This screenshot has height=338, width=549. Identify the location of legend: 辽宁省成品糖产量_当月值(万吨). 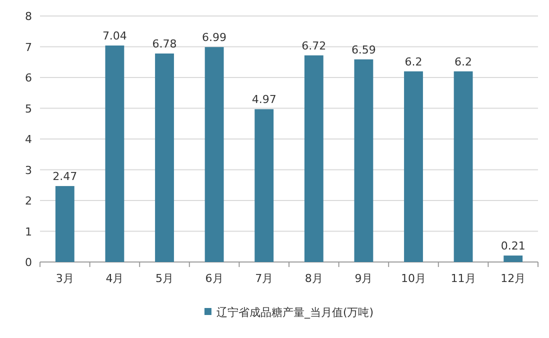
(289, 312).